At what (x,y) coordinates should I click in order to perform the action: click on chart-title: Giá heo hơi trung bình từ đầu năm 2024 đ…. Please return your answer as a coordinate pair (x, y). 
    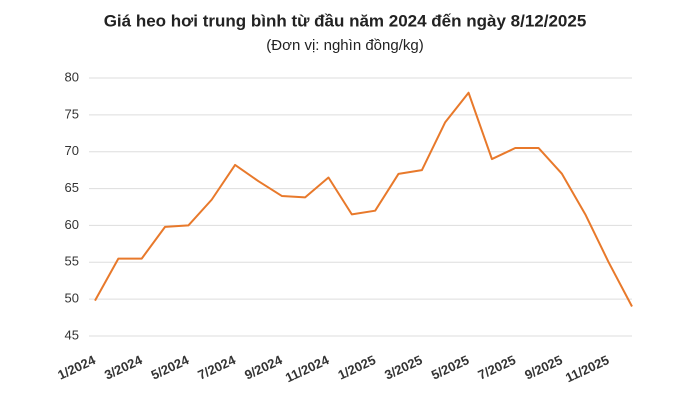
    Looking at the image, I should click on (345, 20).